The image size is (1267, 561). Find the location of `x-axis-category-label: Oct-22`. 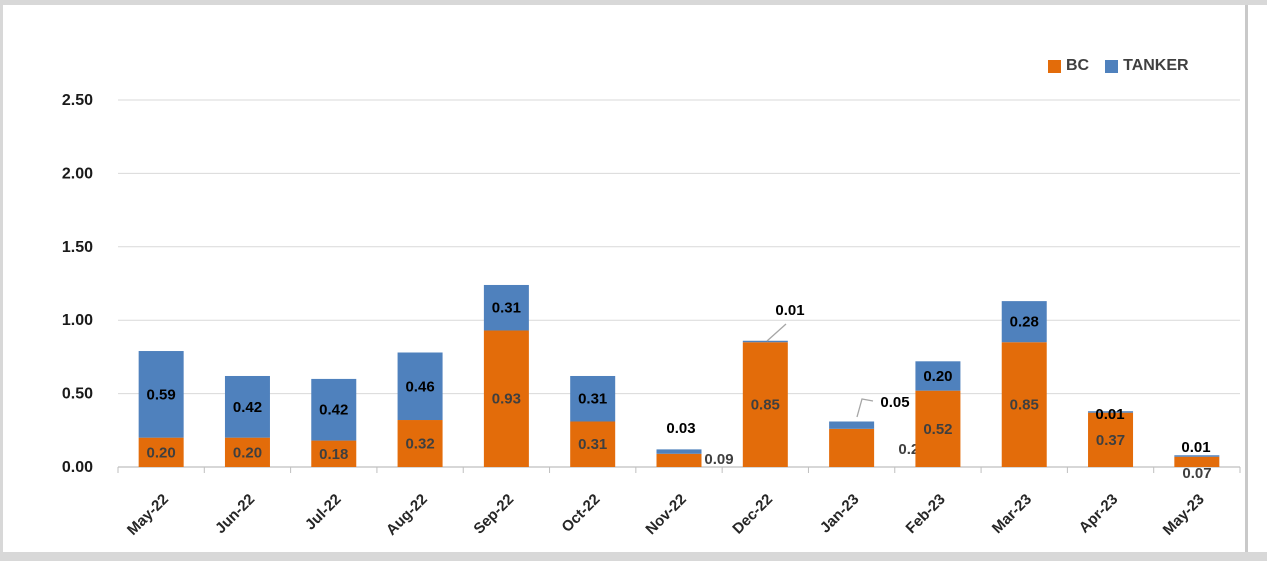

x-axis-category-label: Oct-22 is located at coordinates (580, 513).